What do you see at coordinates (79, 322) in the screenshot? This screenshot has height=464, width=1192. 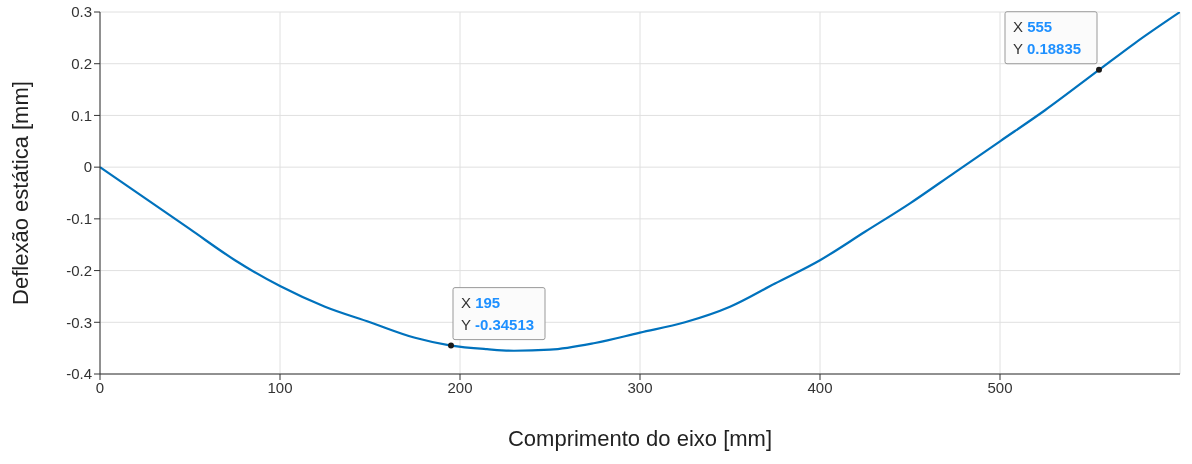 I see `y-tick-label: -0.3` at bounding box center [79, 322].